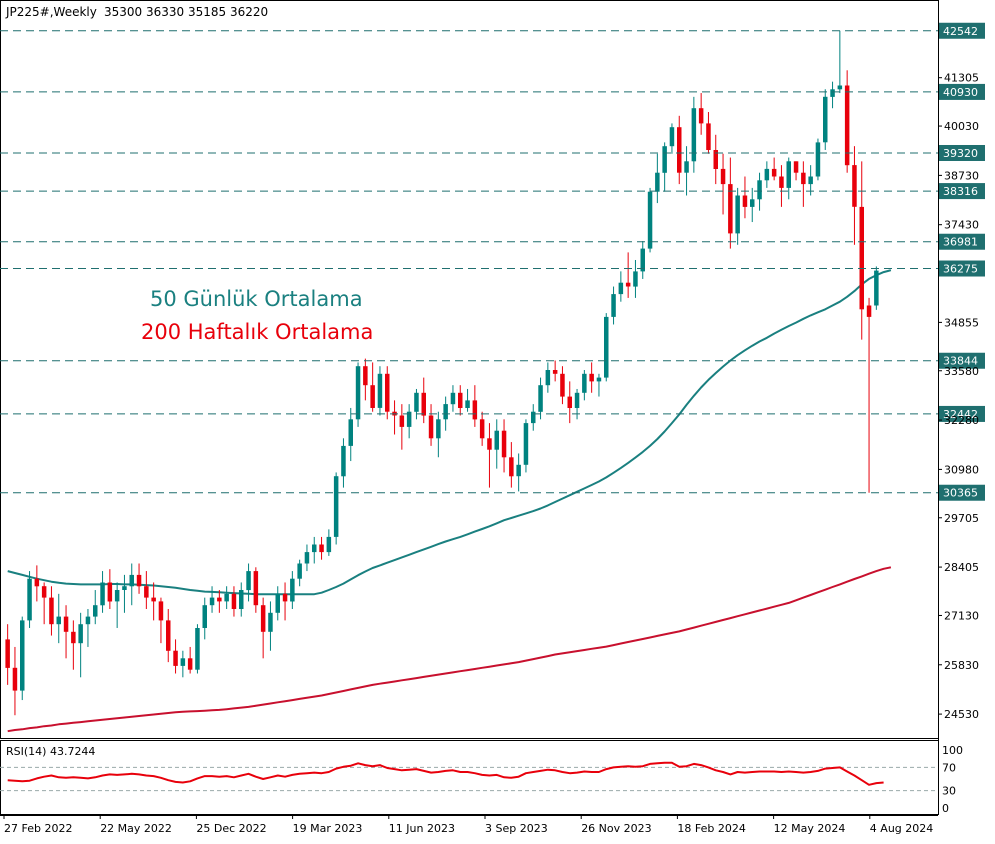 The width and height of the screenshot is (995, 844). What do you see at coordinates (256, 299) in the screenshot?
I see `ma50-annotation: 50 Günlük Ortalama` at bounding box center [256, 299].